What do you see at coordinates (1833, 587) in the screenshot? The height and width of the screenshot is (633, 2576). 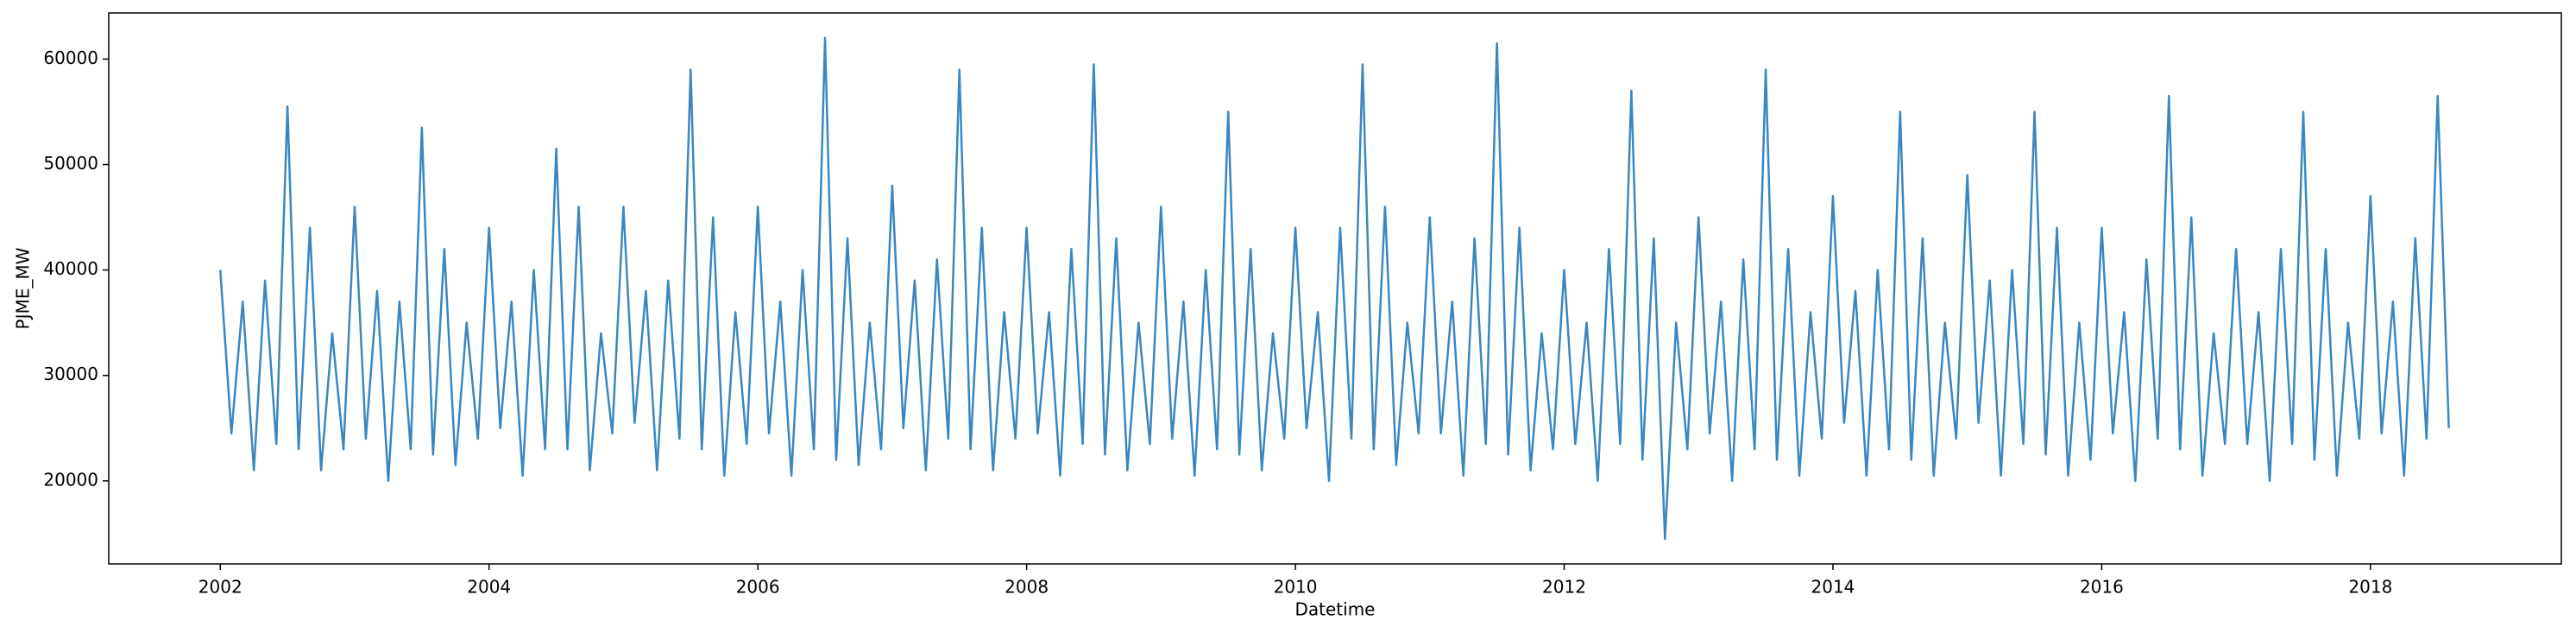 I see `x-tick-label: 2014` at bounding box center [1833, 587].